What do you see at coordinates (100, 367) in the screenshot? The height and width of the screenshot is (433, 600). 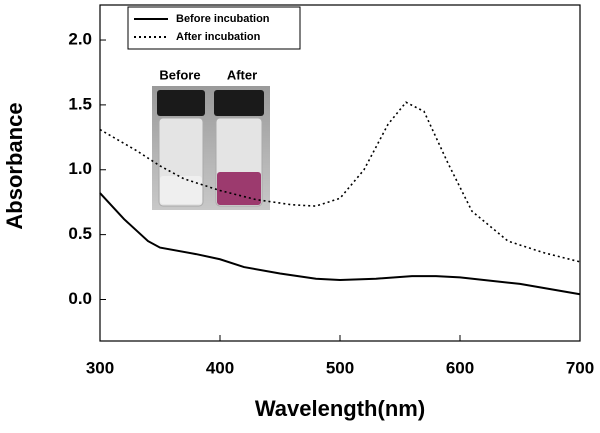 I see `x-tick-label: 300` at bounding box center [100, 367].